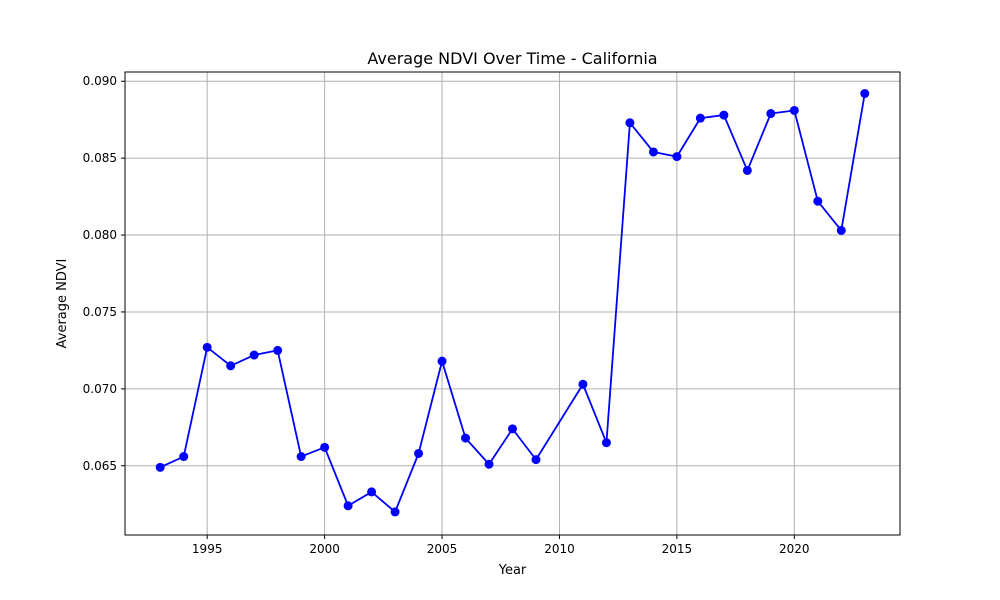  Describe the element at coordinates (559, 549) in the screenshot. I see `x-tick-label: 2010` at that location.